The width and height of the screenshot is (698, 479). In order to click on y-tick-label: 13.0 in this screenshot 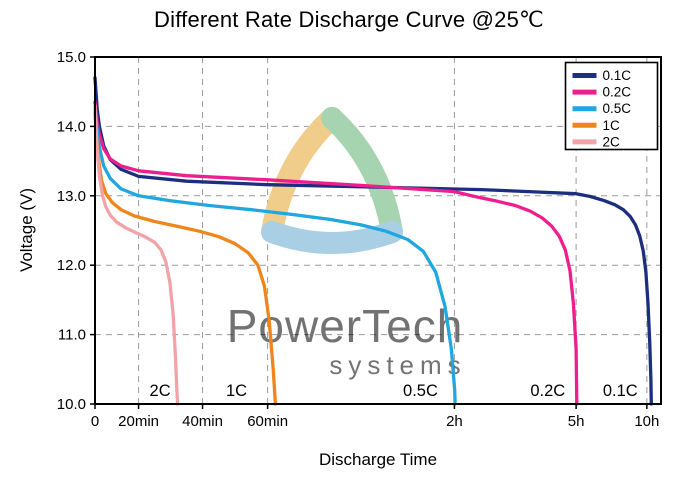, I will do `click(71, 196)`.